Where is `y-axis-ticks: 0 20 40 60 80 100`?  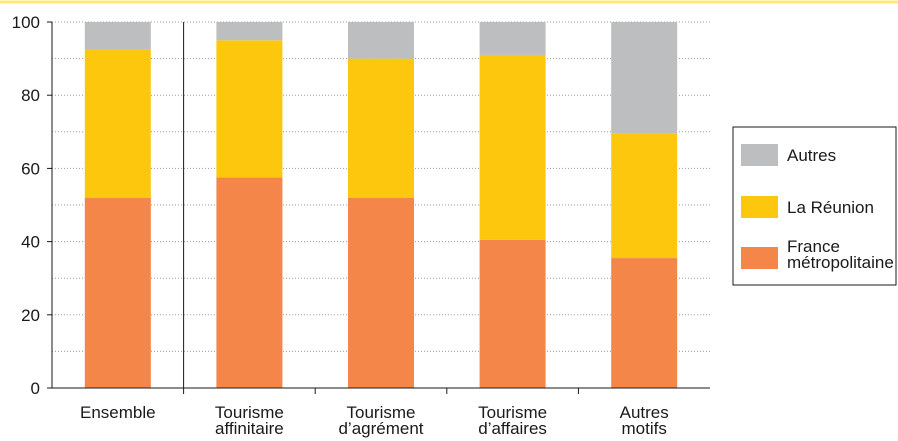 y-axis-ticks: 0 20 40 60 80 100 is located at coordinates (32, 205).